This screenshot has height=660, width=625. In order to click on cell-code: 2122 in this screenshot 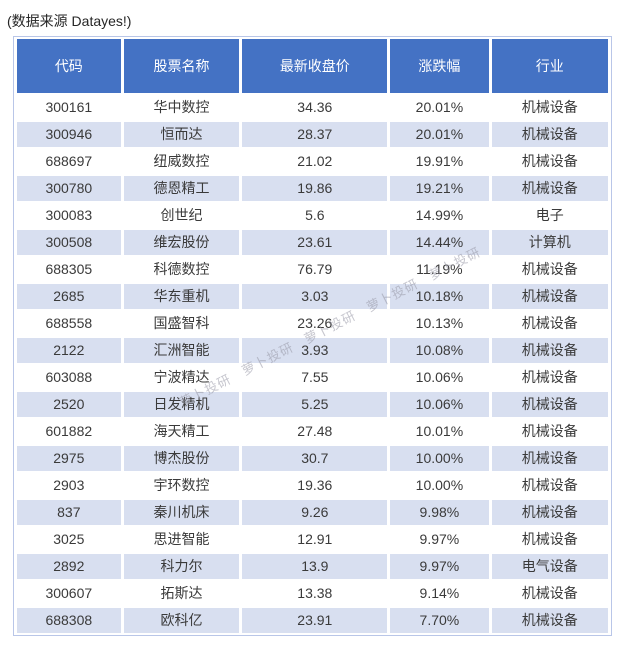, I will do `click(69, 350)`.